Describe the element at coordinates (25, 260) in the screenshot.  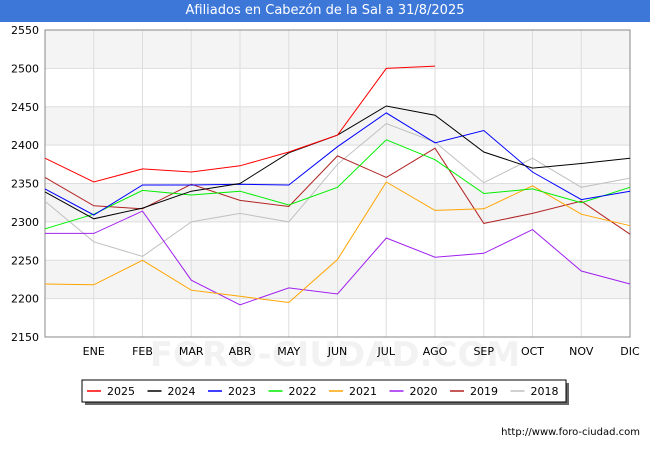
I see `y-tick-label: 2250` at that location.